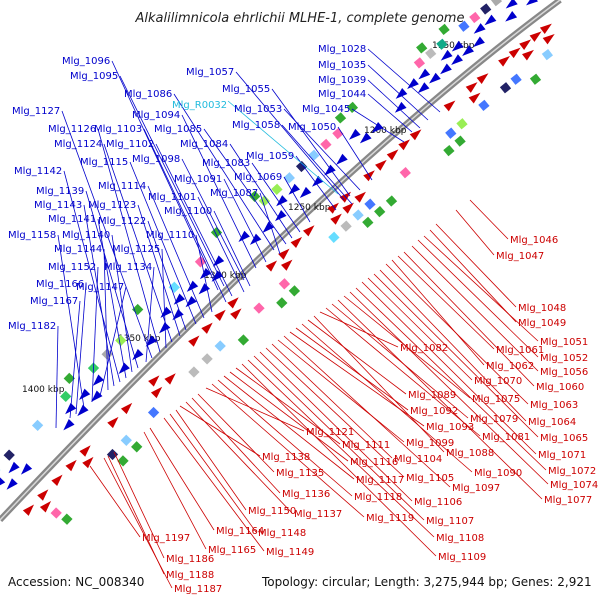 Image resolution: width=600 pixels, height=600 pixels. What do you see at coordinates (496, 399) in the screenshot?
I see `gene-label: Mlg_1075` at bounding box center [496, 399].